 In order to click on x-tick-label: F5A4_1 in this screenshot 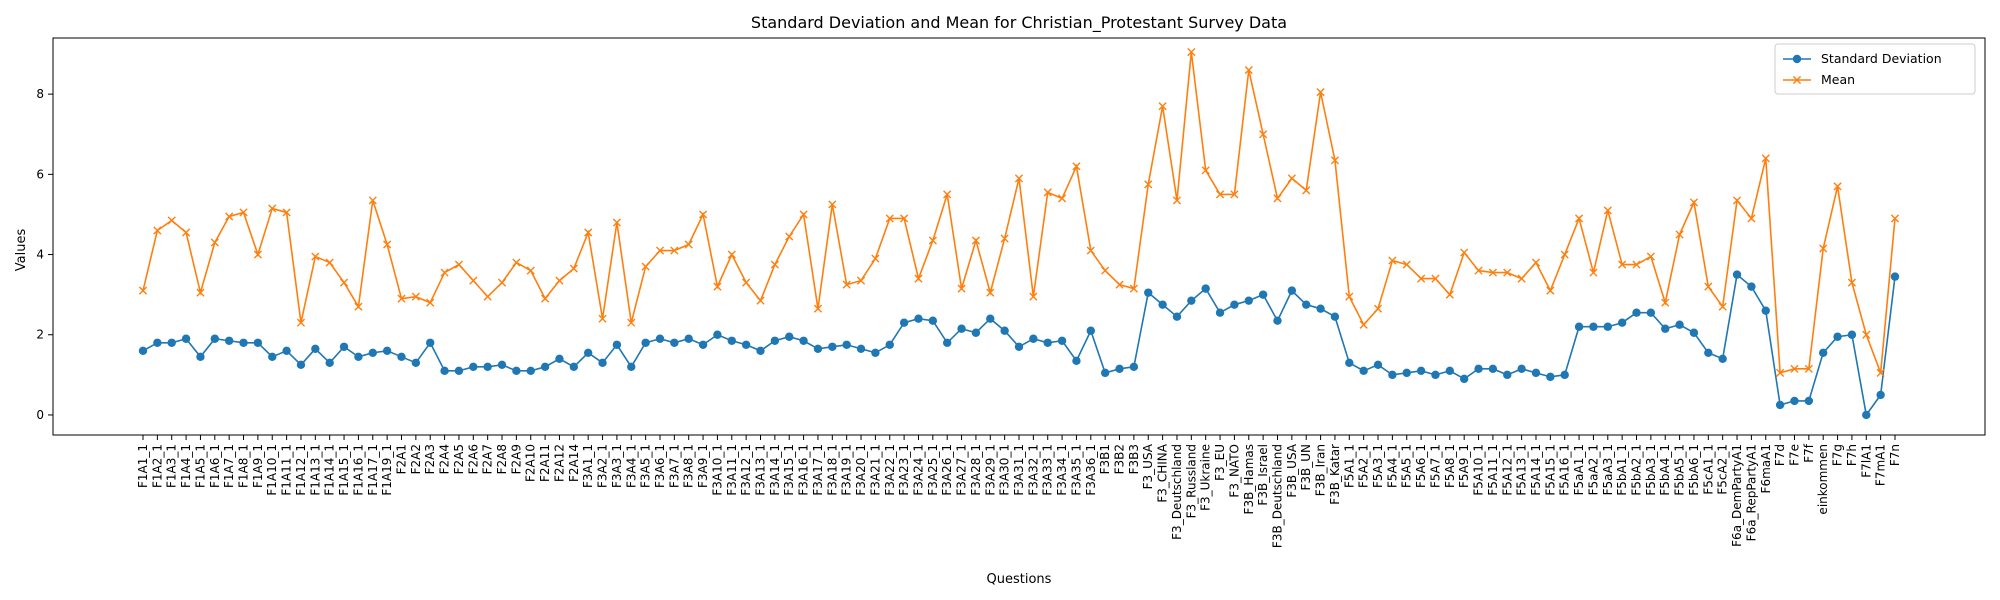, I will do `click(1392, 466)`.